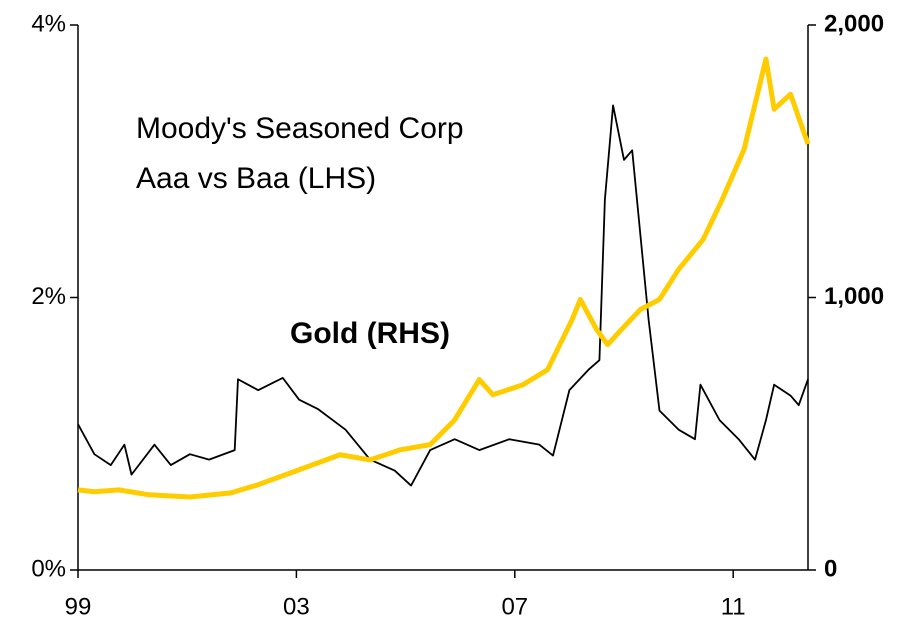 This screenshot has width=911, height=626. What do you see at coordinates (256, 178) in the screenshot?
I see `annotation: Aaa vs Baa (LHS)` at bounding box center [256, 178].